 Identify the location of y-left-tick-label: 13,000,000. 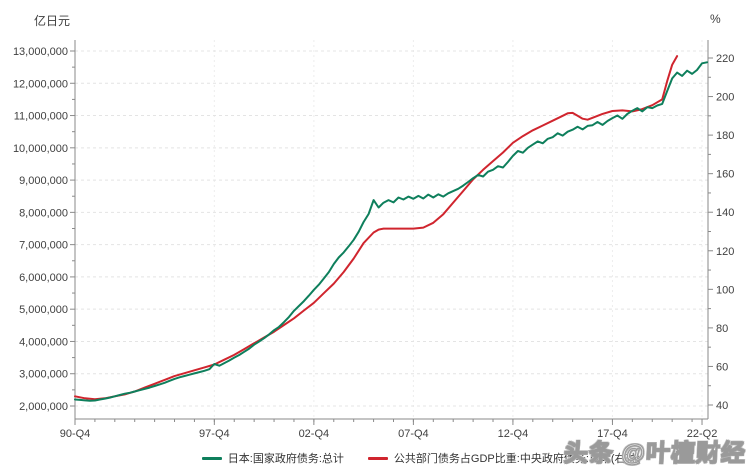
(40, 52).